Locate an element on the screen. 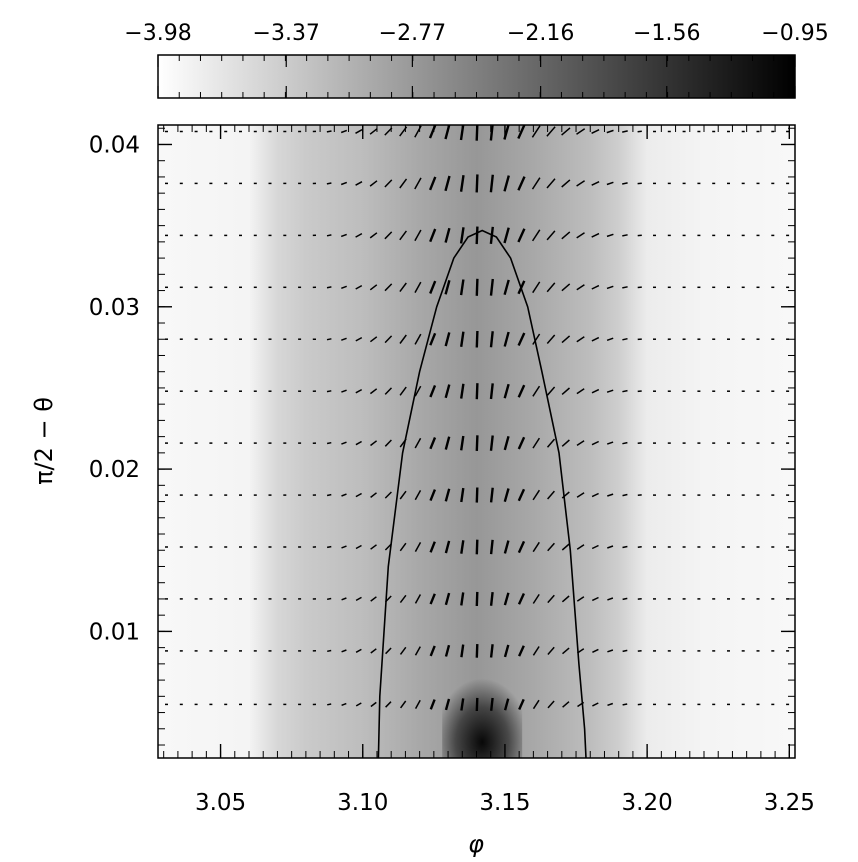 This screenshot has width=858, height=862. colorbar-tick-label: −0.95 is located at coordinates (794, 33).